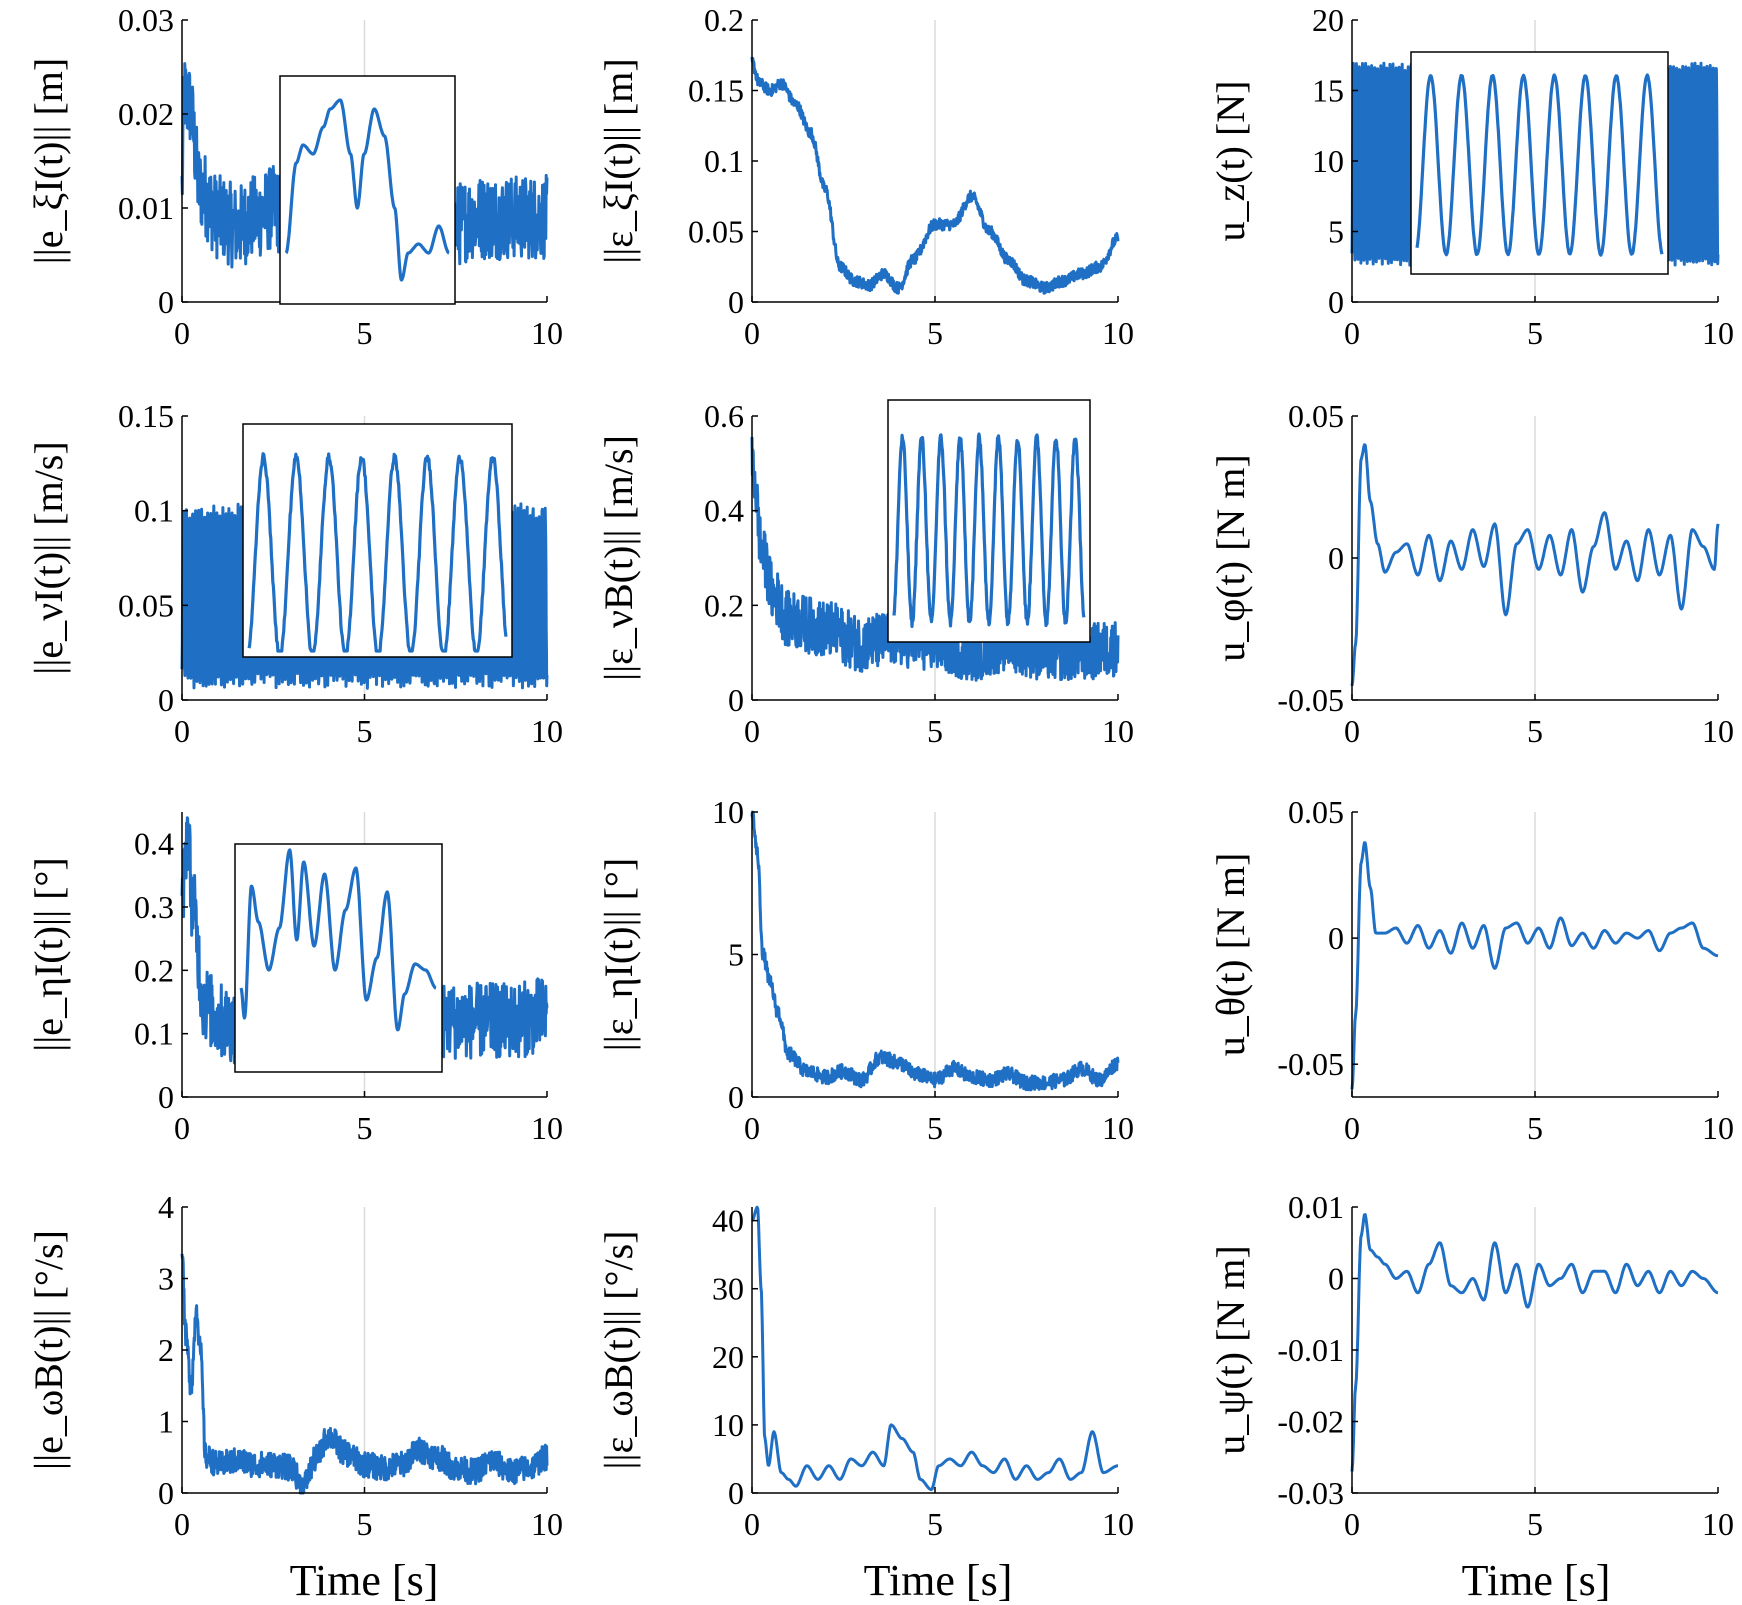 The image size is (1742, 1605). What do you see at coordinates (935, 951) in the screenshot?
I see `series-line-p32` at bounding box center [935, 951].